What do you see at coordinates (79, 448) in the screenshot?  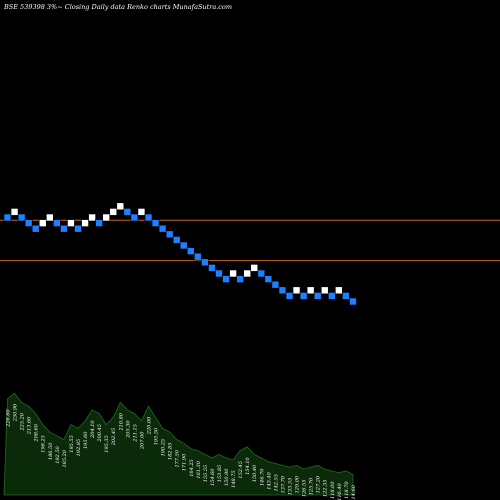 I see `volume-label: 192.85` at bounding box center [79, 448].